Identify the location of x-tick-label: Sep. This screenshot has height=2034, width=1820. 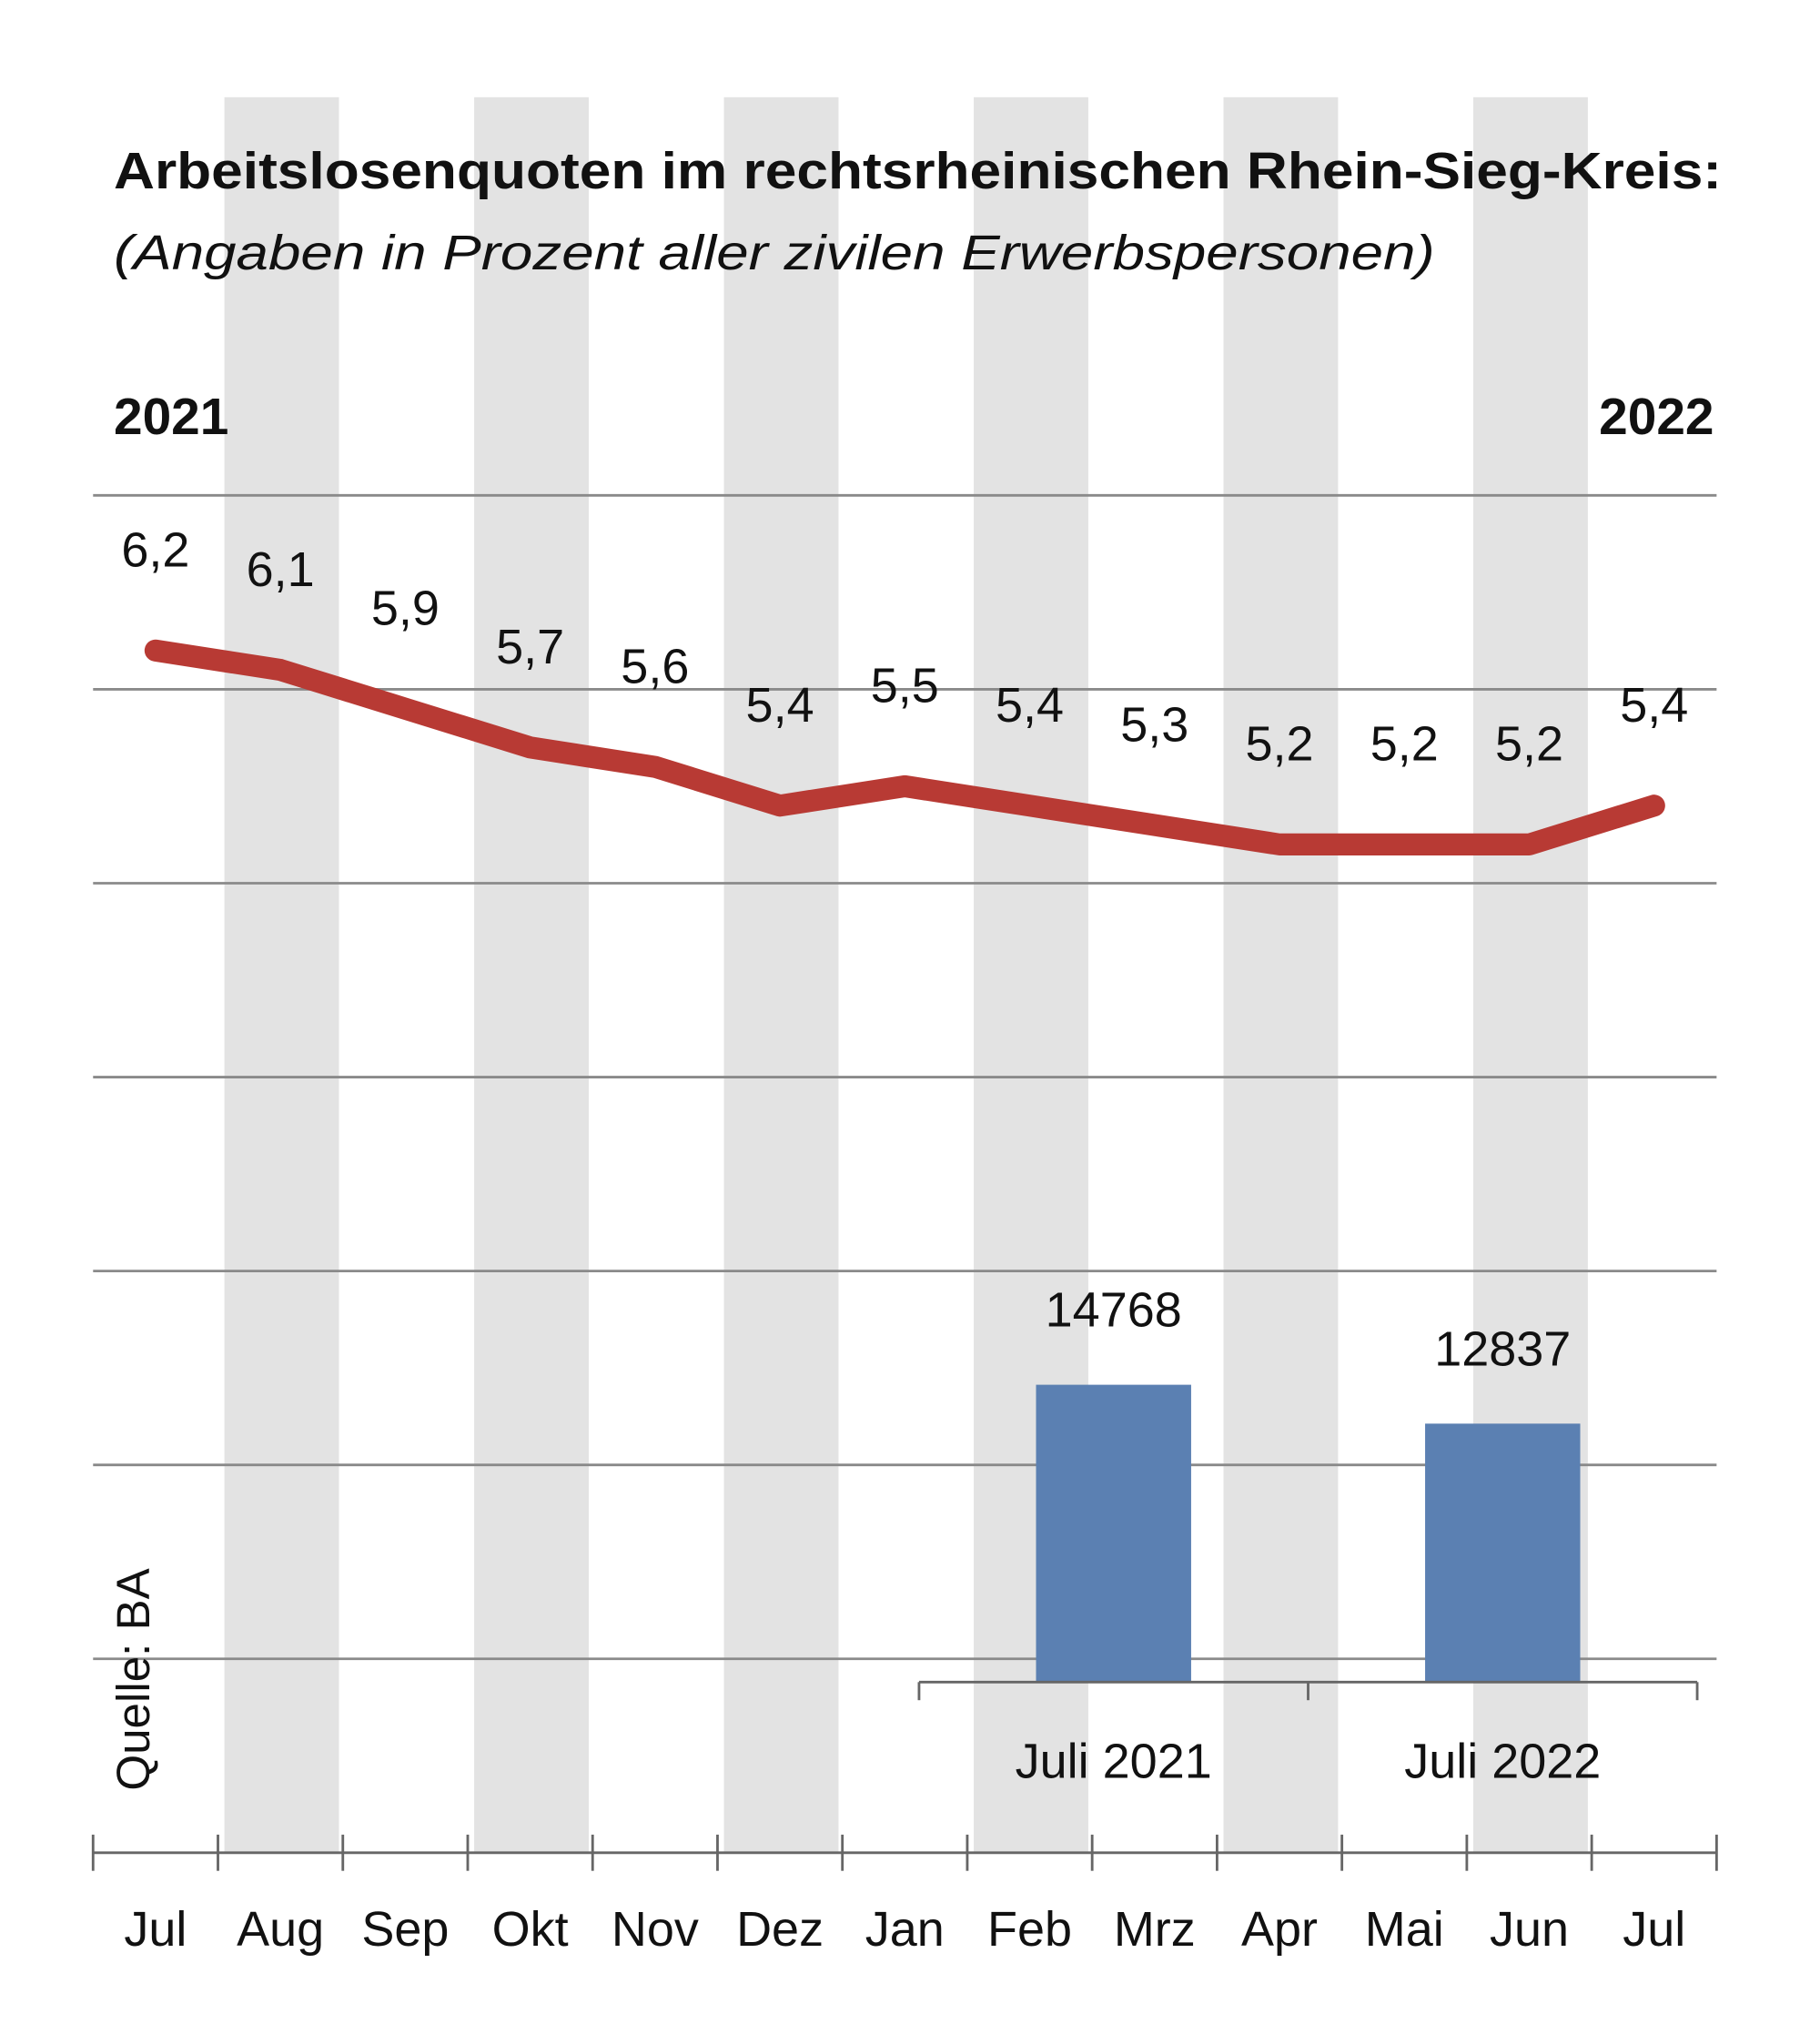
(405, 1929).